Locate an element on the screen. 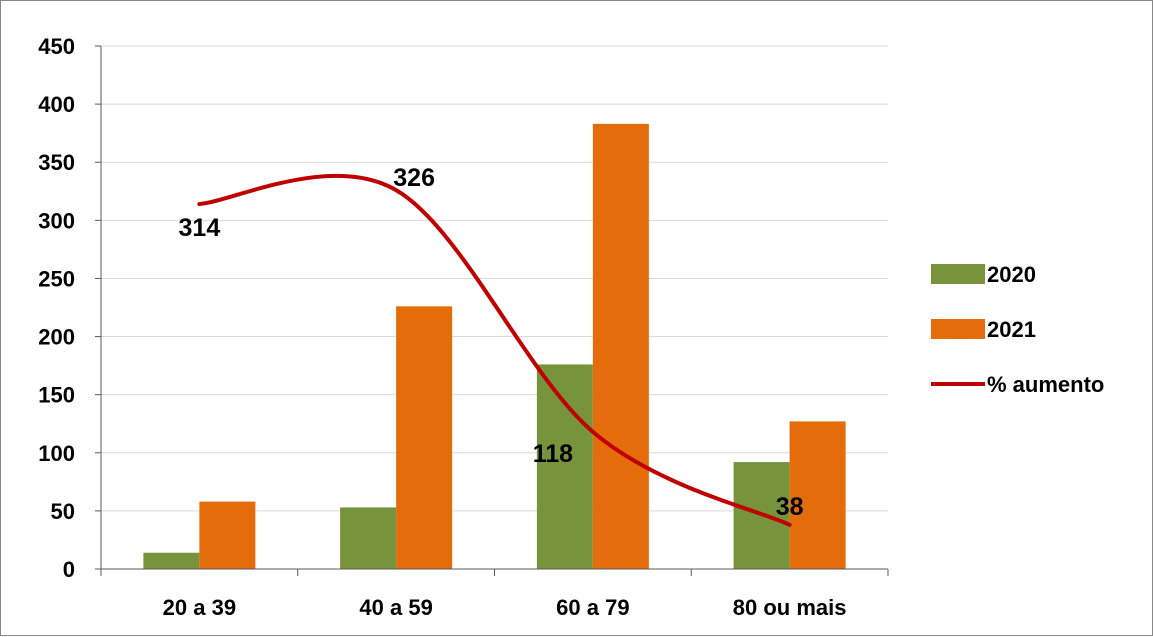  line-data-label: 118 is located at coordinates (553, 454).